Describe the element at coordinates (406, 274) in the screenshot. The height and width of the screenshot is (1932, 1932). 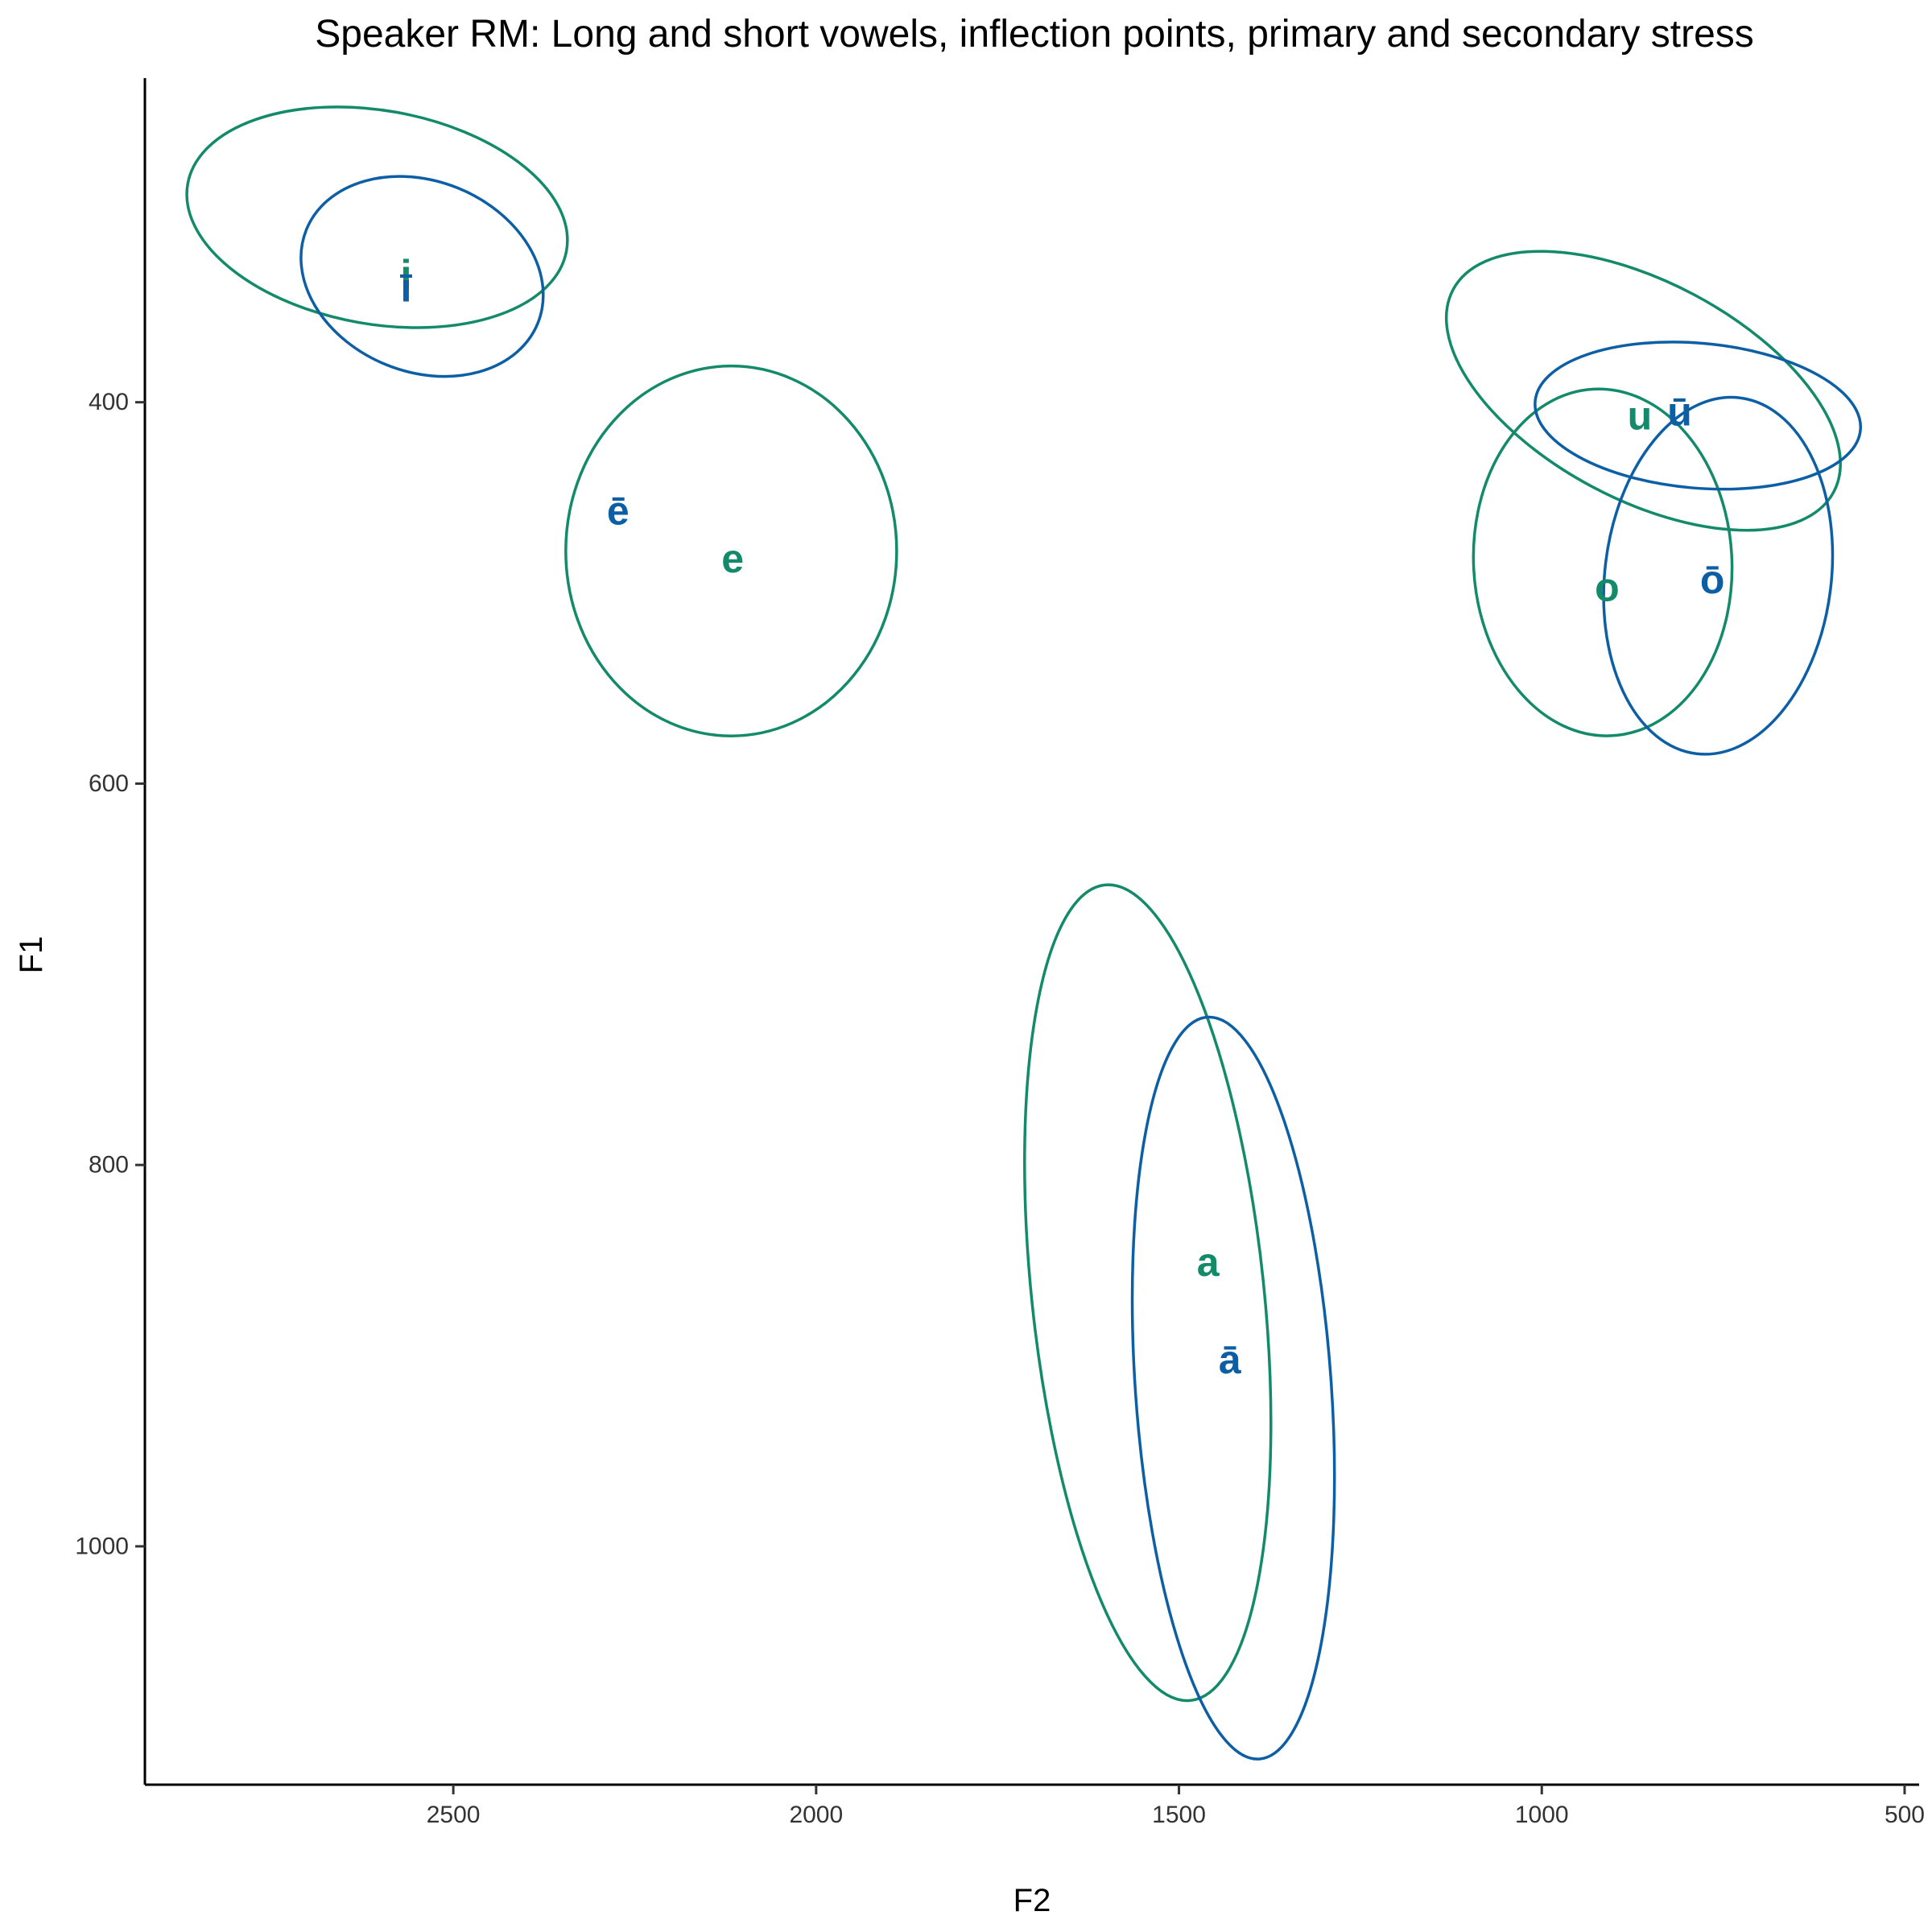
I see `vowel-label-short: i` at that location.